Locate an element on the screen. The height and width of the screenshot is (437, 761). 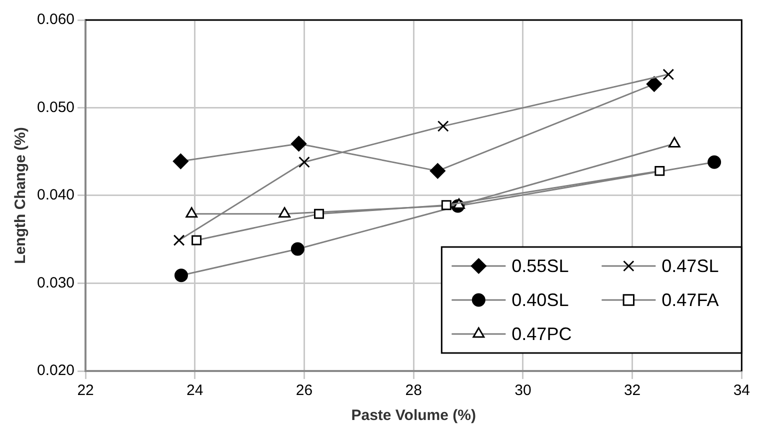
legend-label: 0.47SL is located at coordinates (690, 266).